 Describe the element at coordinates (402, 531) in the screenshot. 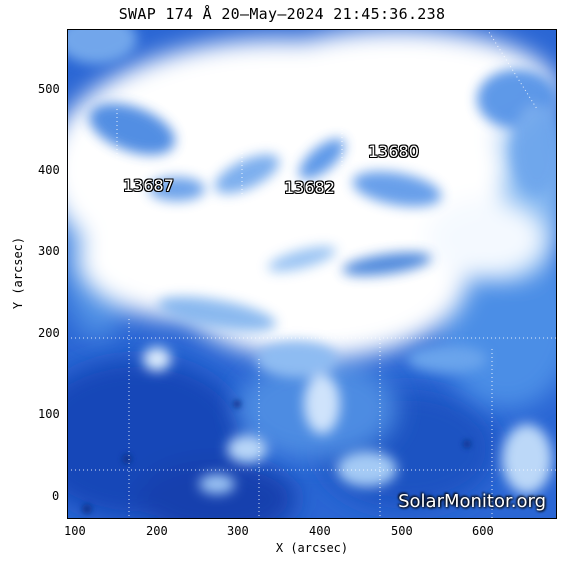

I see `x-tick-label: 500` at that location.